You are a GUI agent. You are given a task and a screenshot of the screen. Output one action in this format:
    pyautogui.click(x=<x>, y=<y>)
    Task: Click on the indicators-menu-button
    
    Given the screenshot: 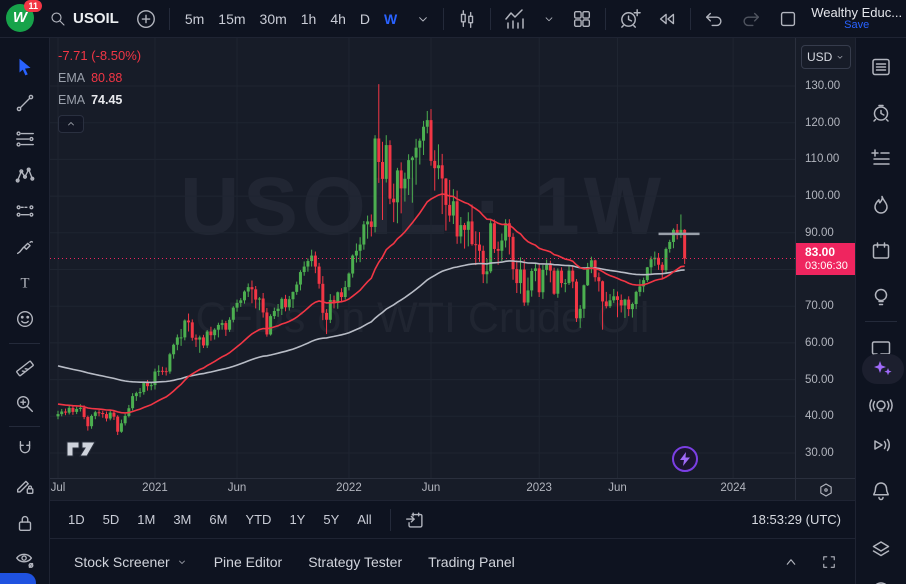 What is the action you would take?
    pyautogui.click(x=549, y=19)
    